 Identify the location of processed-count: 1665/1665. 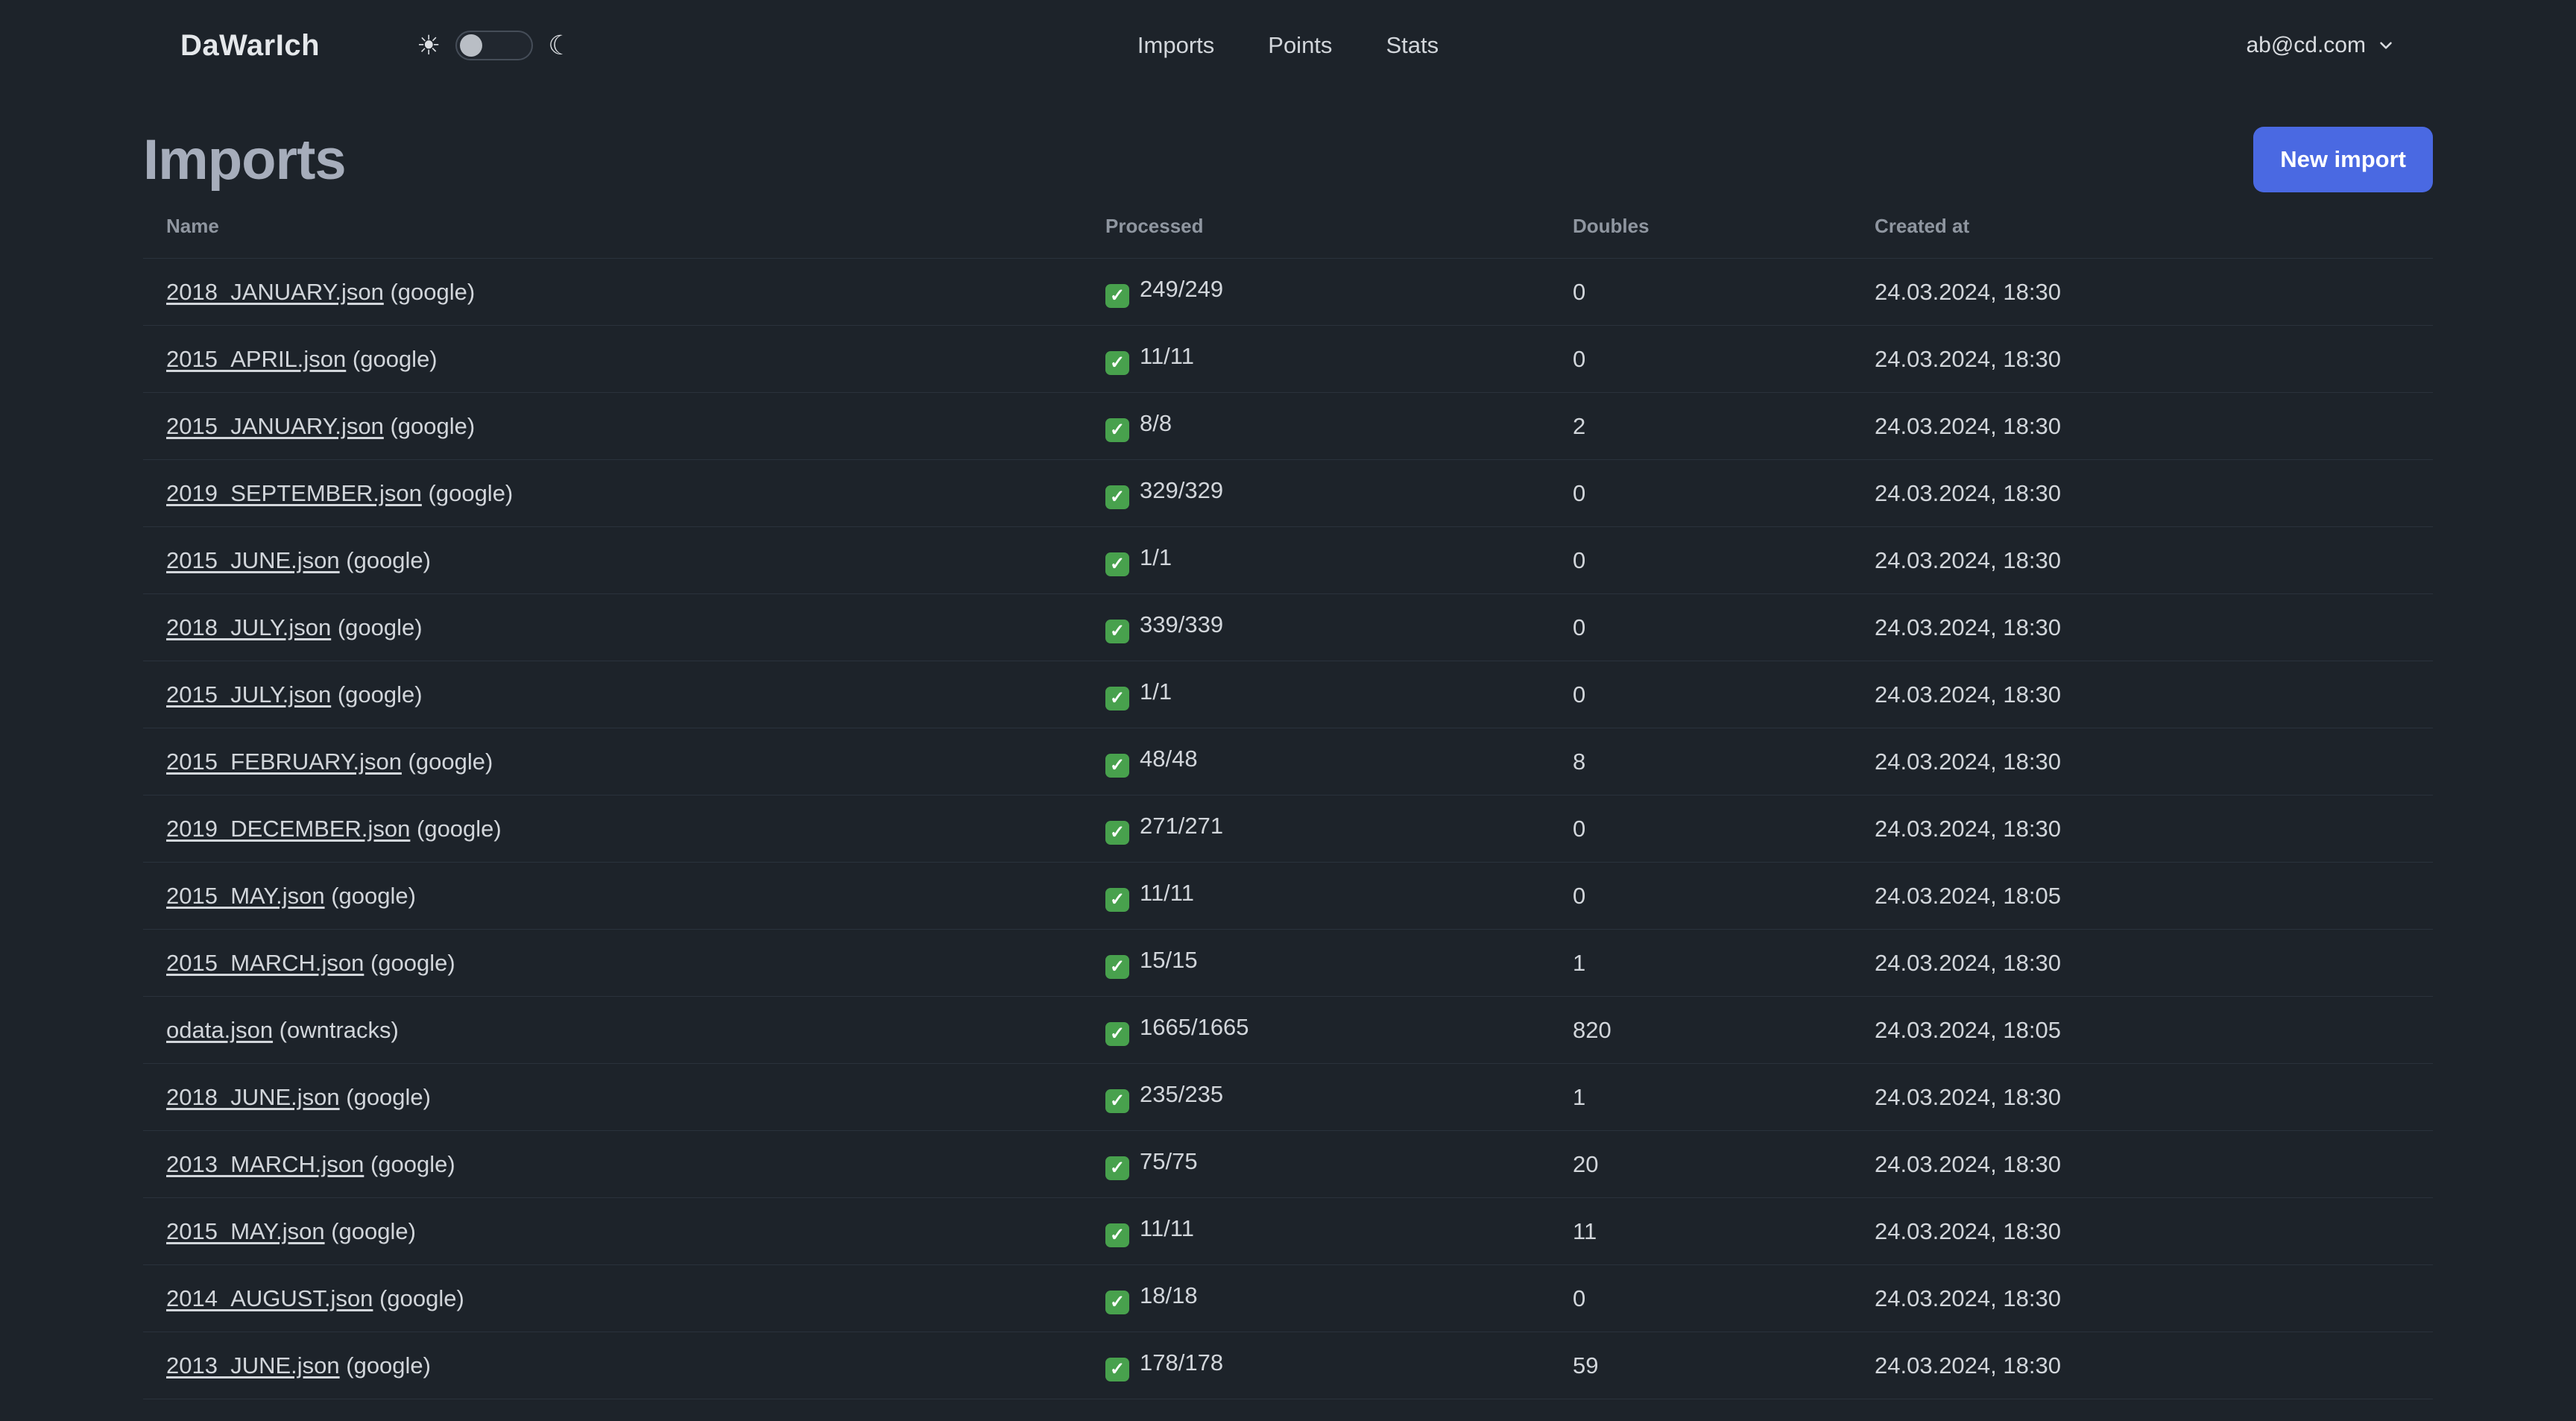
(1194, 1027).